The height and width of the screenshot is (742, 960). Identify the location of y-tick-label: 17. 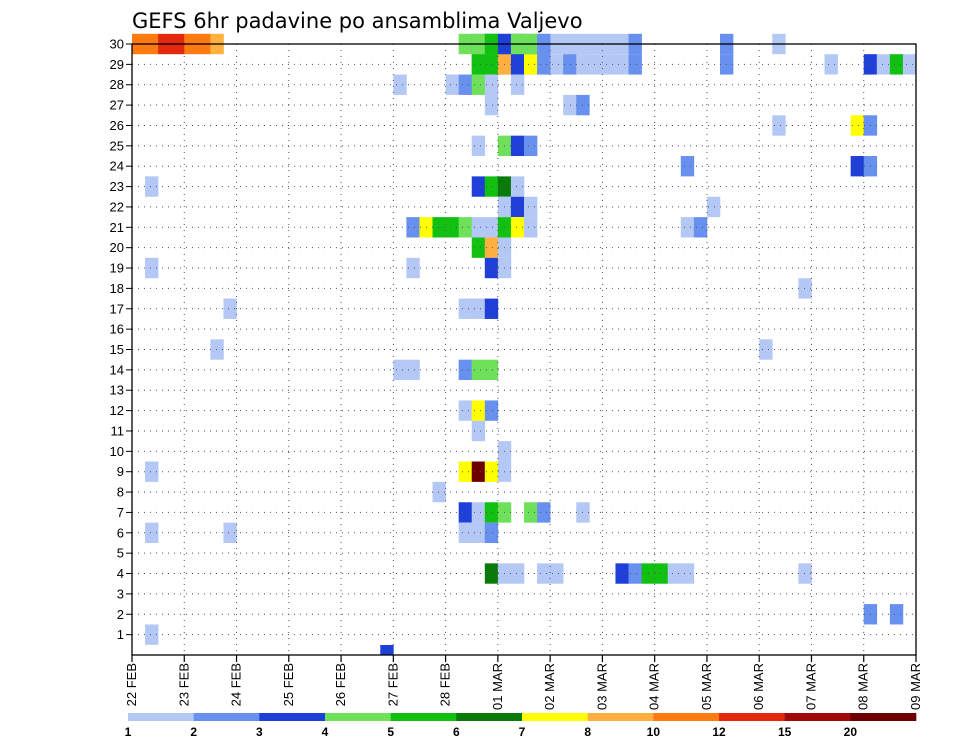
(117, 308).